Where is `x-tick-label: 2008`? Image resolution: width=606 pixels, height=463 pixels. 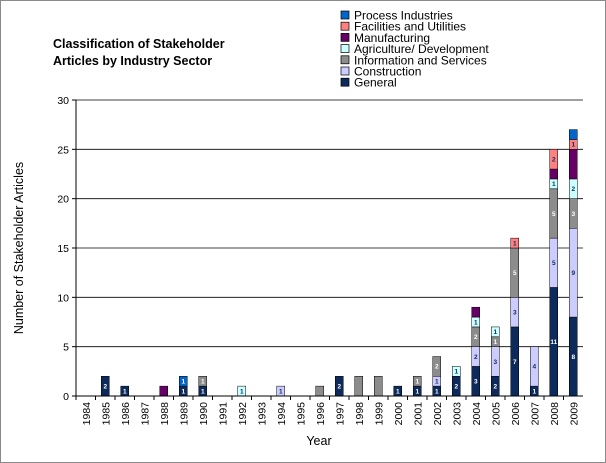
x-tick-label: 2008 is located at coordinates (555, 414).